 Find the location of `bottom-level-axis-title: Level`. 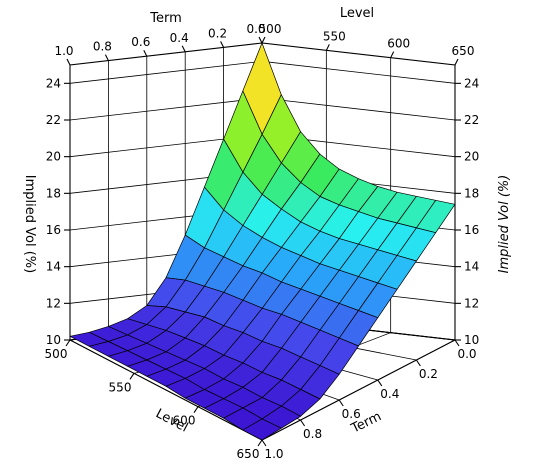

bottom-level-axis-title: Level is located at coordinates (171, 420).